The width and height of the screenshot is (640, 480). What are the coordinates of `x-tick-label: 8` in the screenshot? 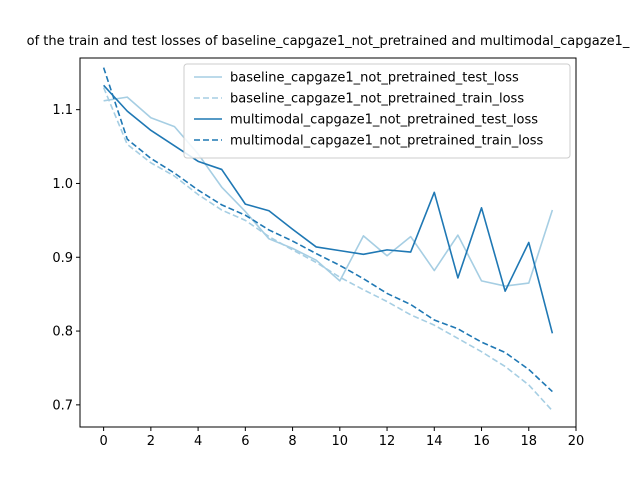 It's located at (292, 441).